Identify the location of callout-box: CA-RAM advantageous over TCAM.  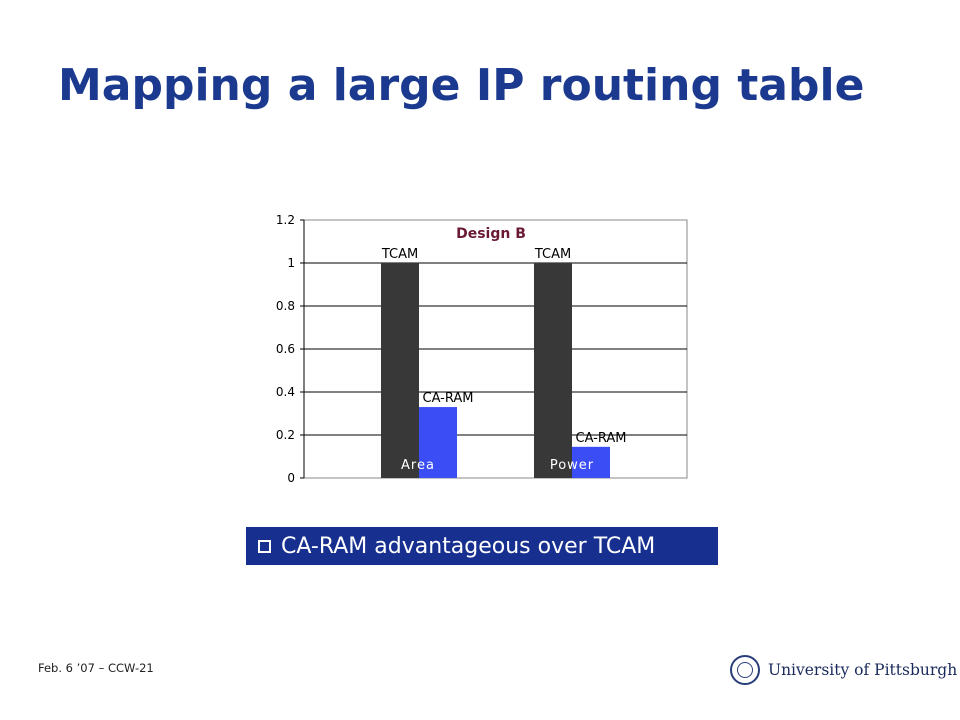
(482, 546).